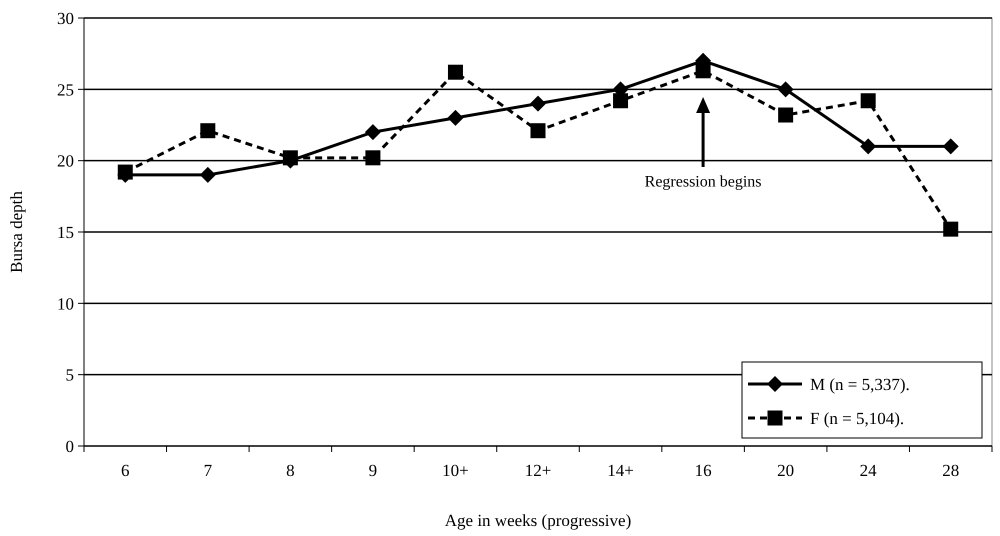  What do you see at coordinates (951, 470) in the screenshot?
I see `x-tick-label: 28` at bounding box center [951, 470].